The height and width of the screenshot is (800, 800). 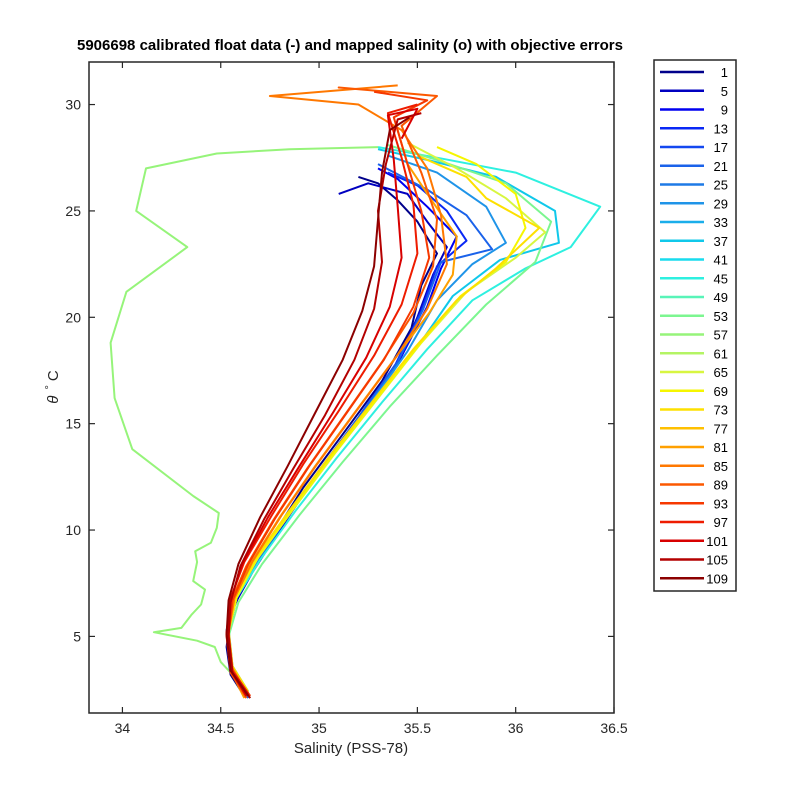 What do you see at coordinates (417, 728) in the screenshot?
I see `x-tick-label: 35.5` at bounding box center [417, 728].